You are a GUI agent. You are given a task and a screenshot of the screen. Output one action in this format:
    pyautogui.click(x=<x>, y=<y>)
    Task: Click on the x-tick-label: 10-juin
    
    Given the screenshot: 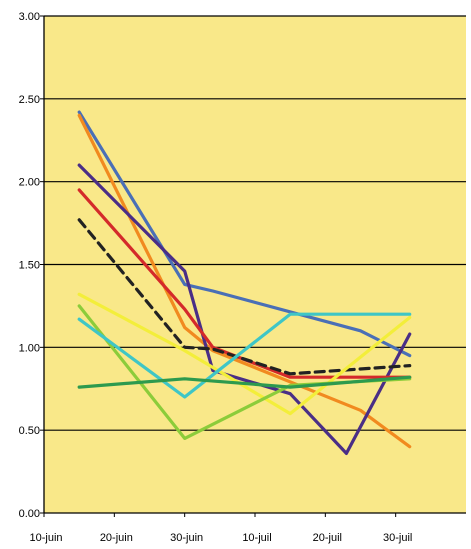 What is the action you would take?
    pyautogui.click(x=45, y=538)
    